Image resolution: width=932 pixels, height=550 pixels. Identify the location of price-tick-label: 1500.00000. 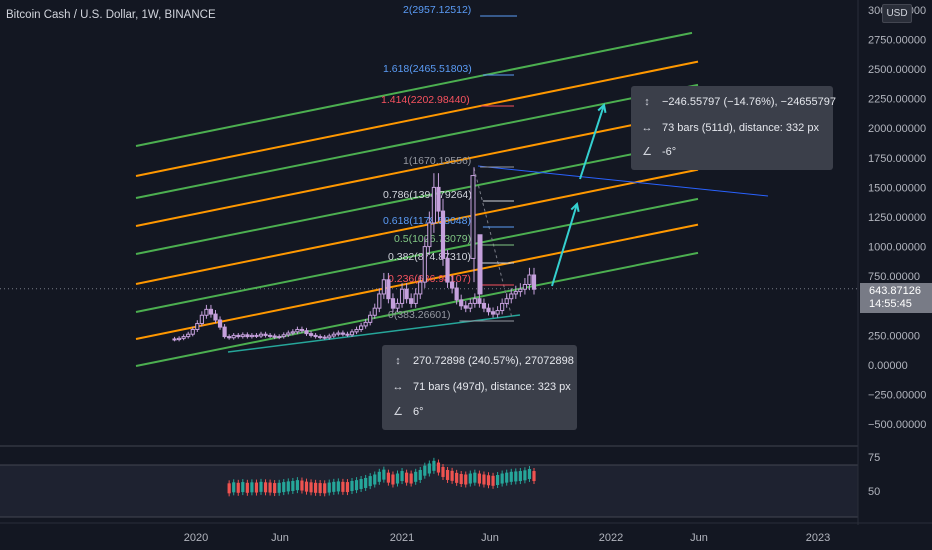
(897, 188).